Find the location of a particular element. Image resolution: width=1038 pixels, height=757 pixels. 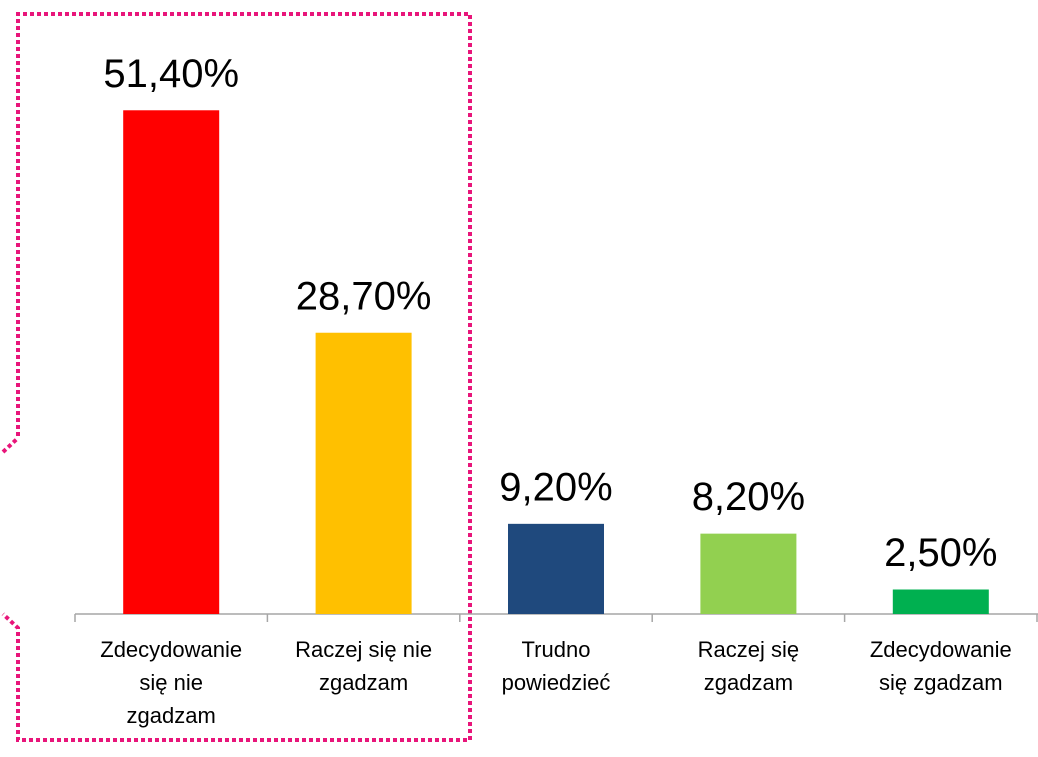

value-label: 51,40% is located at coordinates (171, 74).